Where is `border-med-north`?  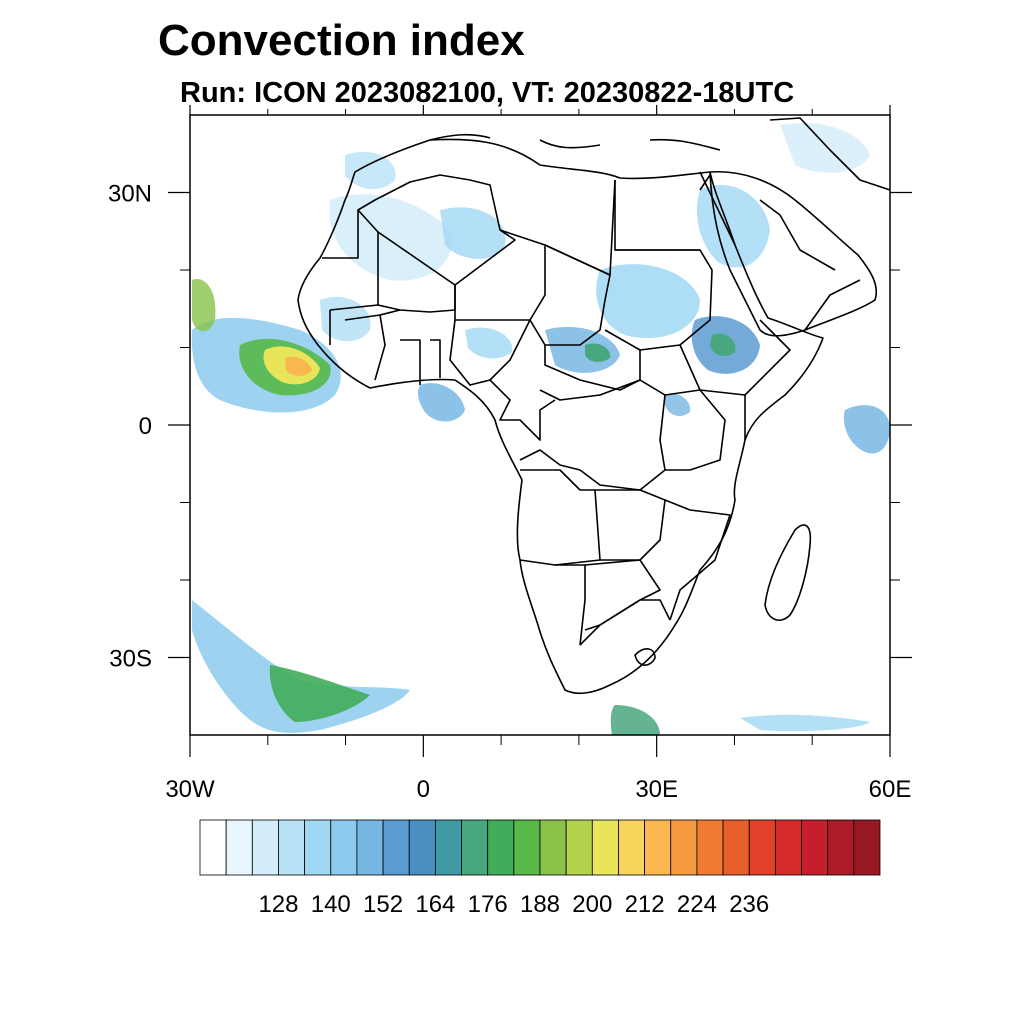 border-med-north is located at coordinates (575, 142).